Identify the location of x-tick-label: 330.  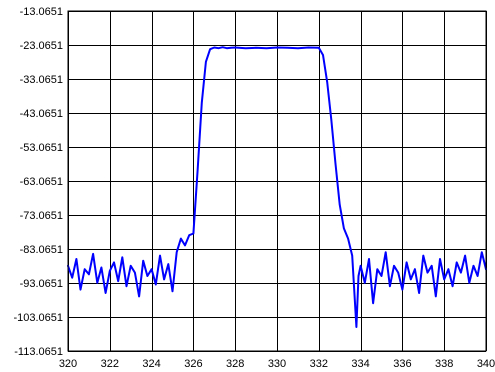
(277, 364).